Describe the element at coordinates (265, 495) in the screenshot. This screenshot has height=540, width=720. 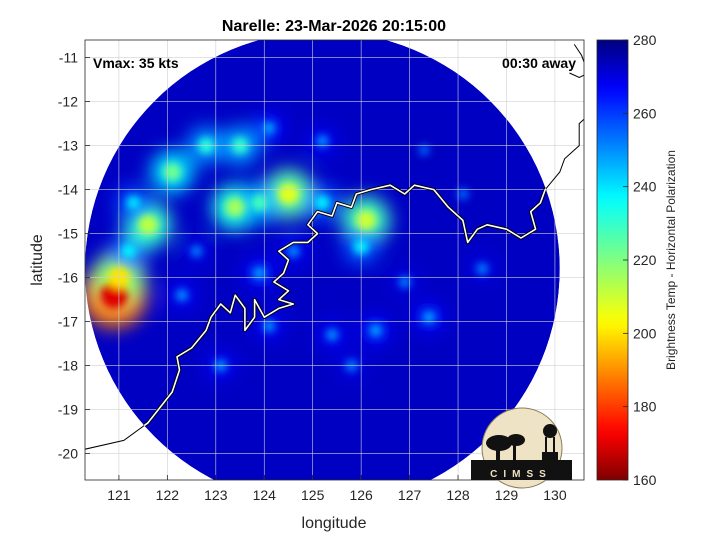
I see `x-tick-label: 124` at that location.